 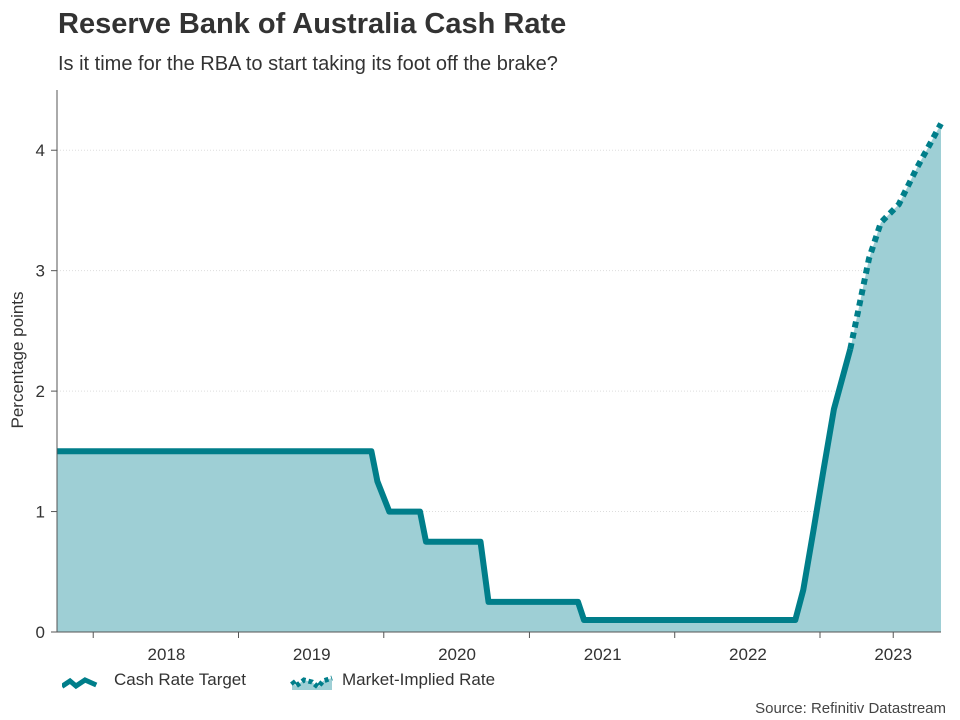 I want to click on y-axis-ticks: 0 1 2 3 4, so click(x=46, y=391).